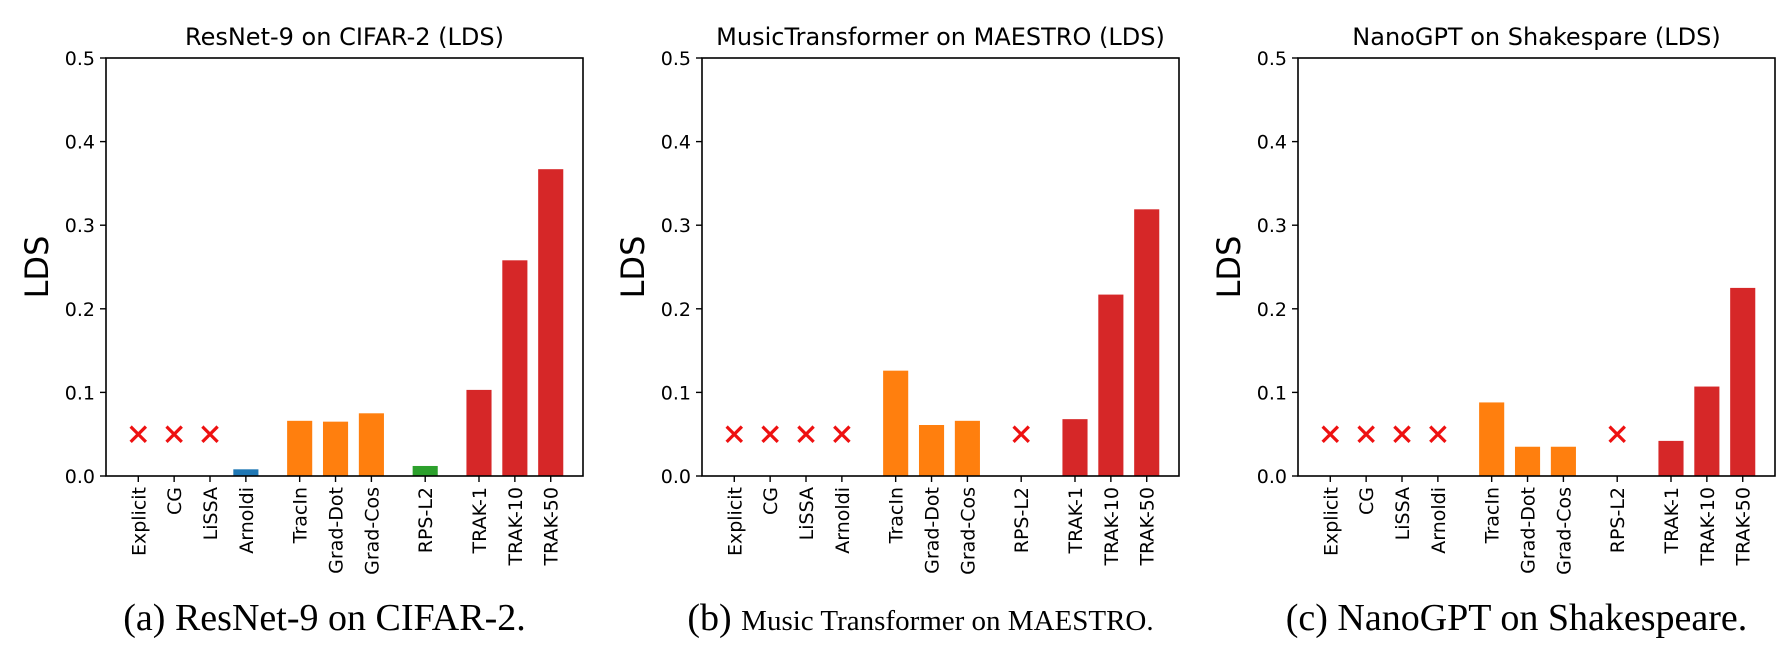  Describe the element at coordinates (1312, 618) in the screenshot. I see `caption-label: (c)` at that location.